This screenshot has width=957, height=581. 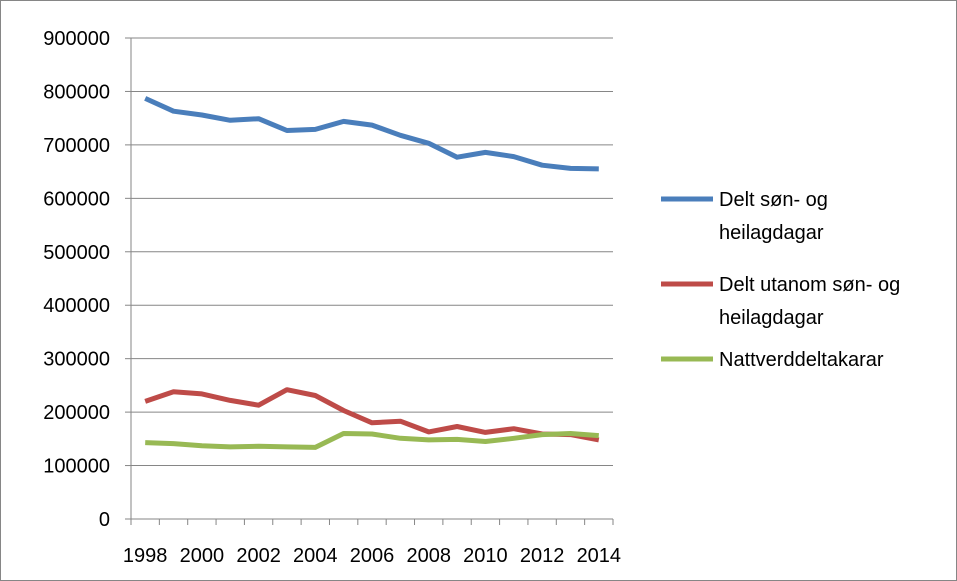 I want to click on y-tick-label: 800000, so click(x=76, y=92).